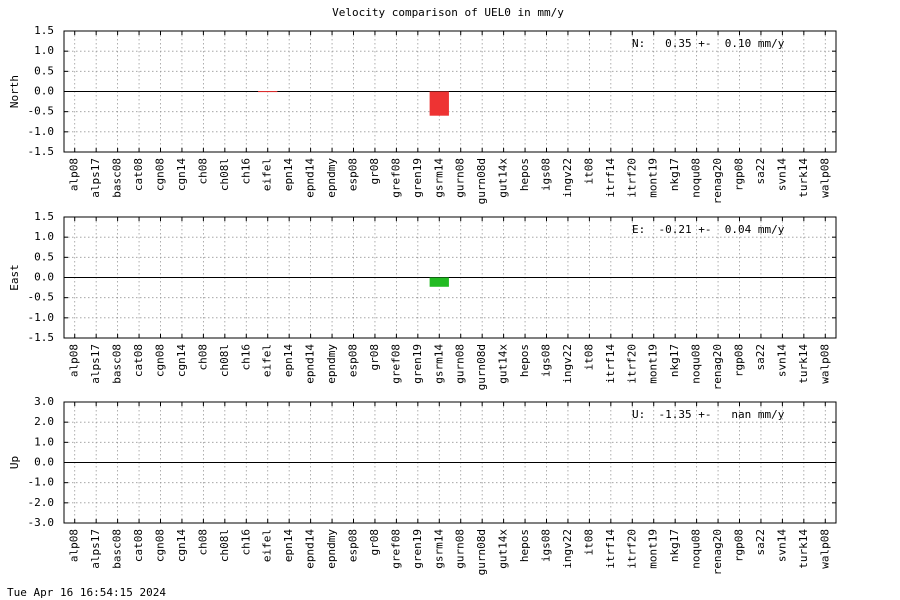 The height and width of the screenshot is (600, 900). I want to click on x-tick-label: gren19, so click(417, 364).